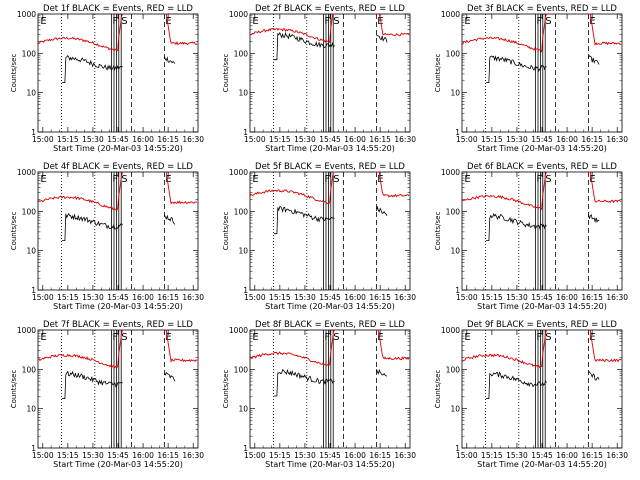 The image size is (640, 480). I want to click on panel-title: Det 6f BLACK = Events, RED = LLD, so click(542, 167).